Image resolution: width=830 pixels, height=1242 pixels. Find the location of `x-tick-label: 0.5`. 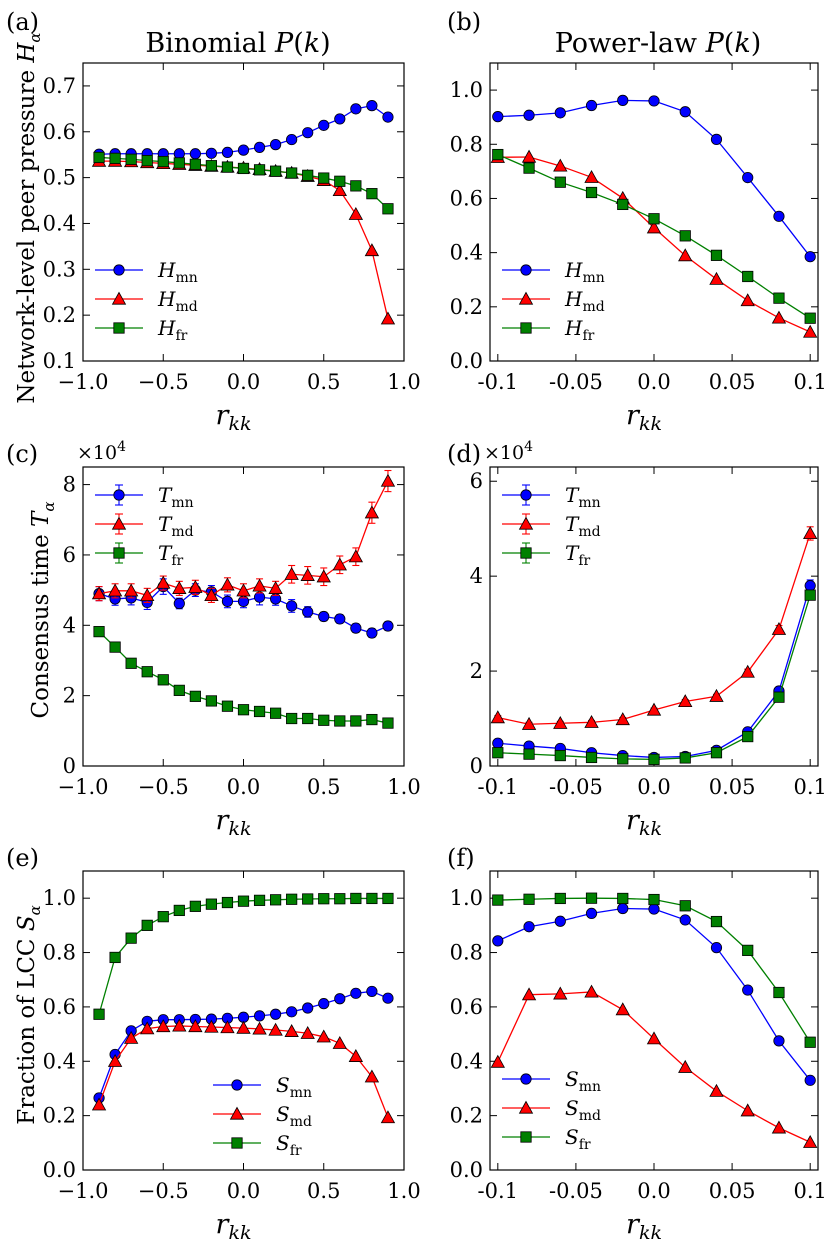

x-tick-label: 0.5 is located at coordinates (323, 1191).